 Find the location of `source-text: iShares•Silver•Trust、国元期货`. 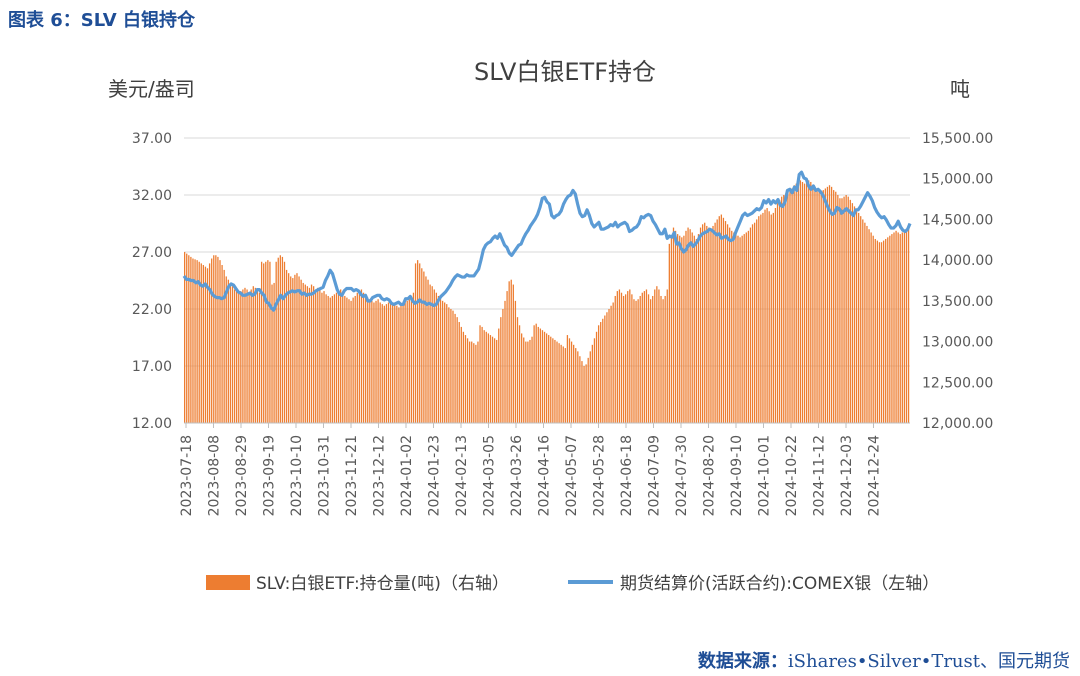

source-text: iShares•Silver•Trust、国元期货 is located at coordinates (928, 661).